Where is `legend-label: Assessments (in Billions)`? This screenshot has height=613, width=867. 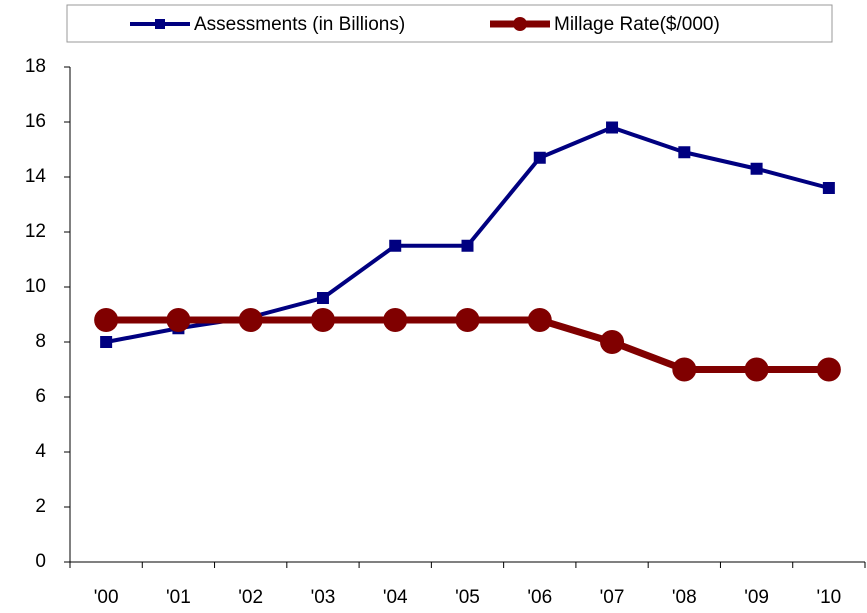
legend-label: Assessments (in Billions) is located at coordinates (299, 24).